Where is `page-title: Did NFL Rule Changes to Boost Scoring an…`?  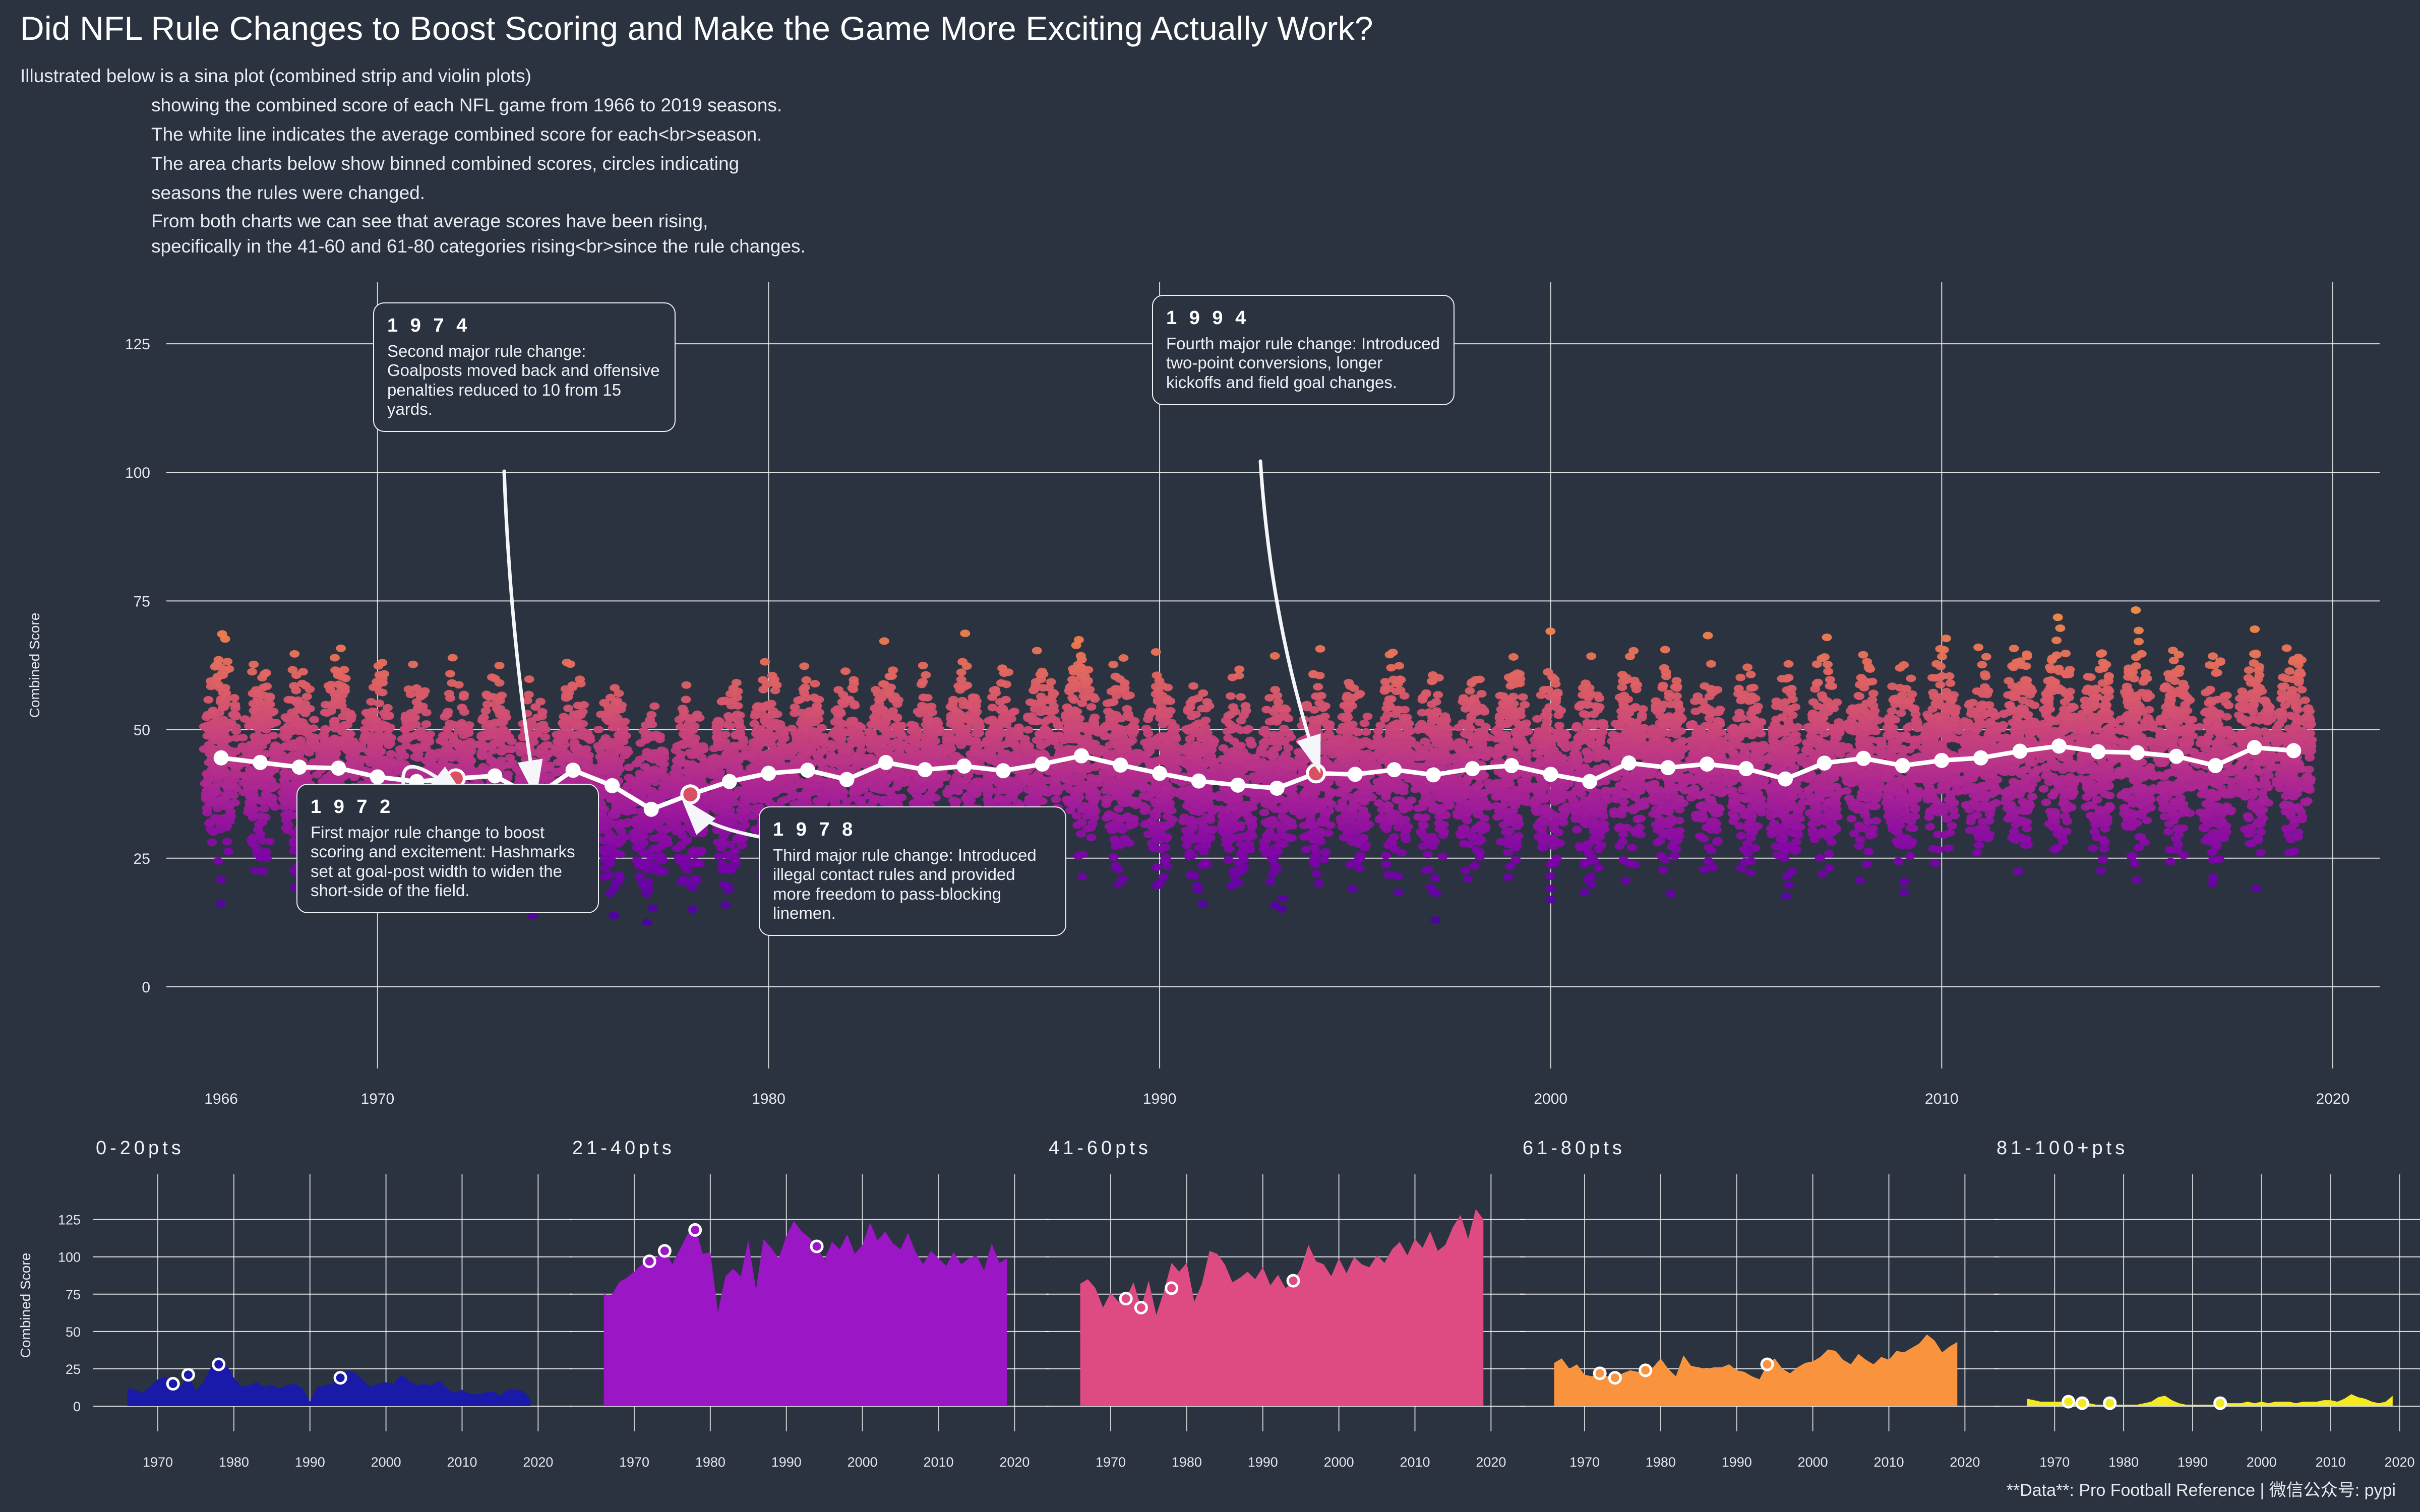 page-title: Did NFL Rule Changes to Boost Scoring an… is located at coordinates (696, 29).